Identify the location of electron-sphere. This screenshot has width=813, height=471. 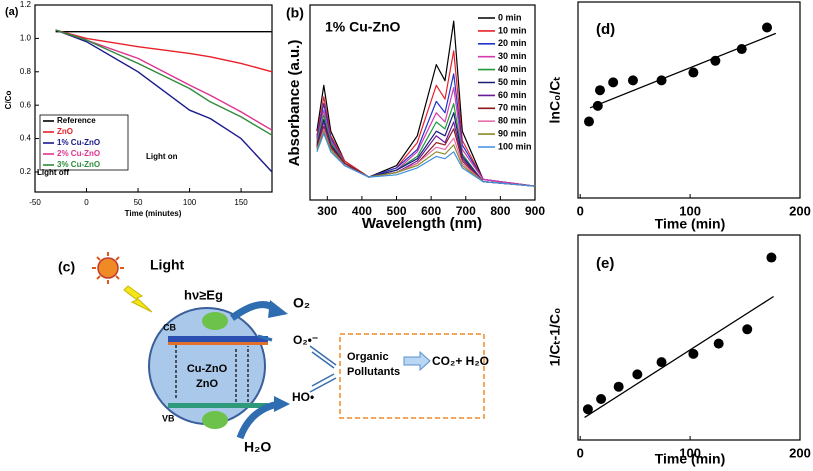
(215, 321).